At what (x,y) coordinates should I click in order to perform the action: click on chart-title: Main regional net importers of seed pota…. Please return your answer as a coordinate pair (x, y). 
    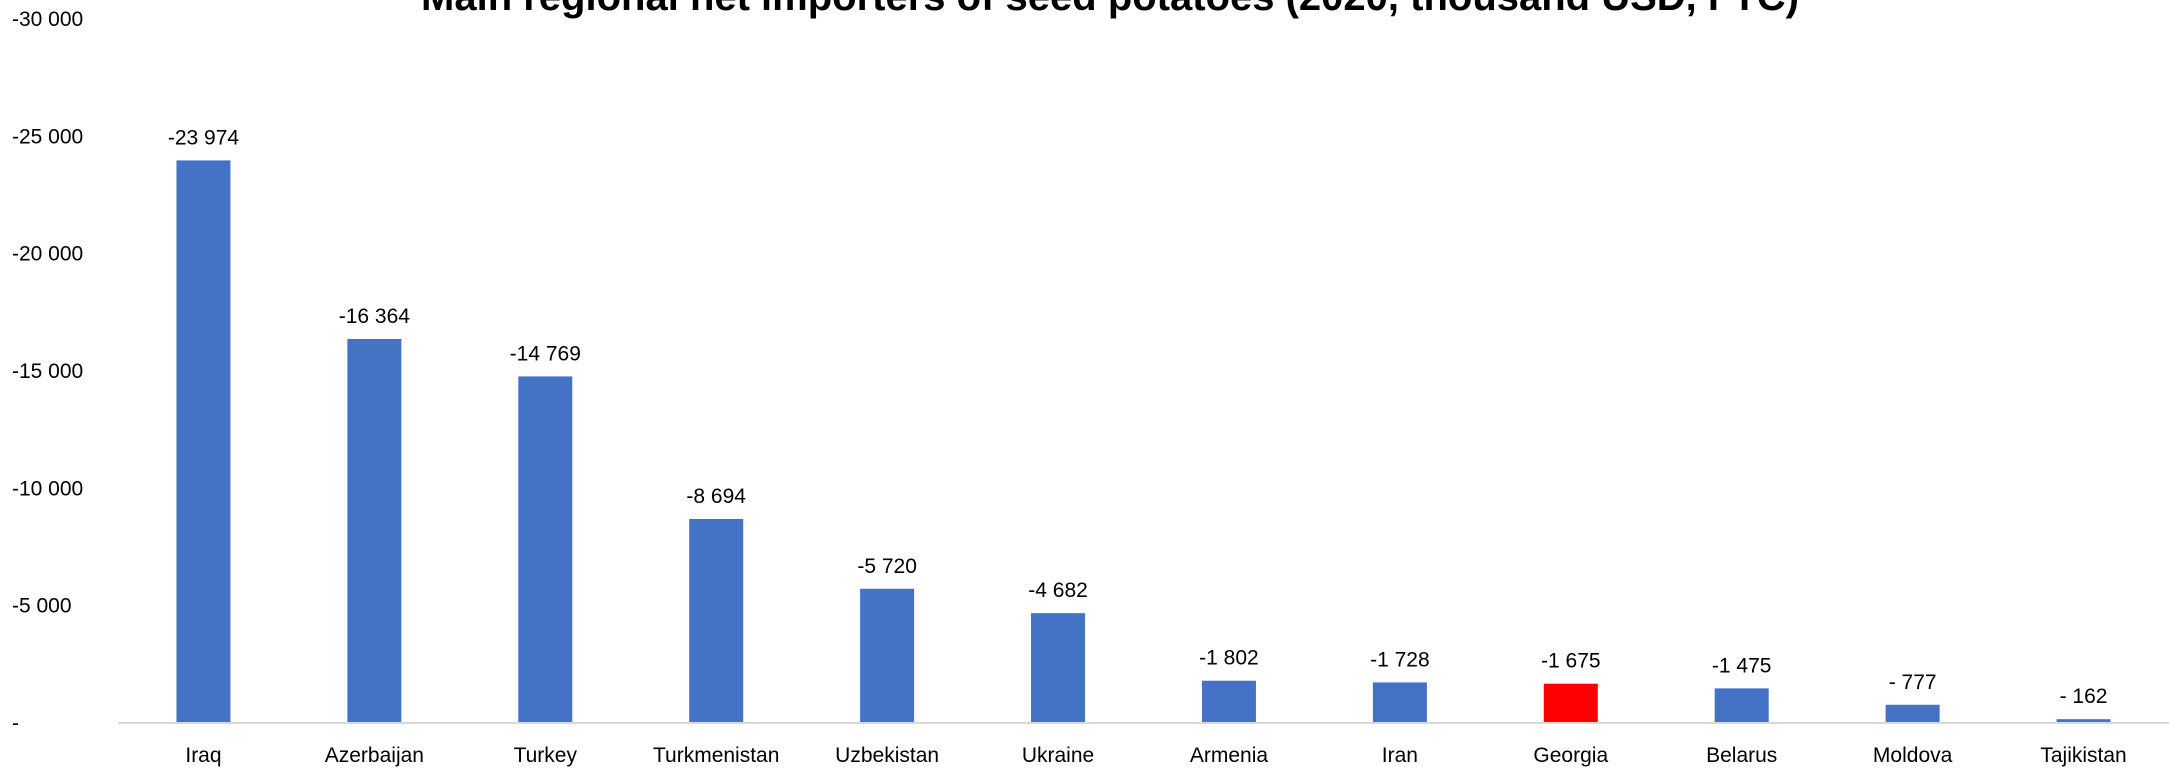
    Looking at the image, I should click on (1110, 9).